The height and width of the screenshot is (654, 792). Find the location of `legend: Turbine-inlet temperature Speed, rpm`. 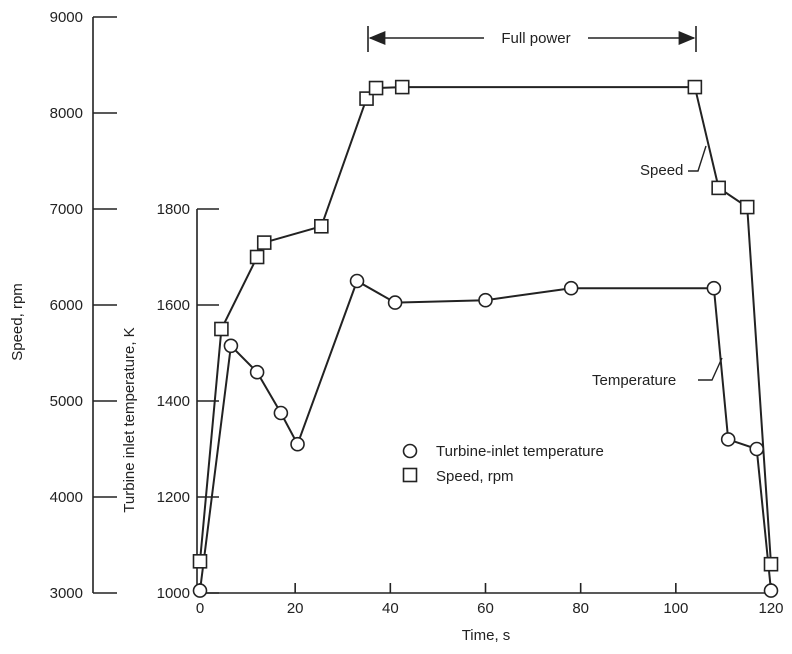

legend: Turbine-inlet temperature Speed, rpm is located at coordinates (503, 464).